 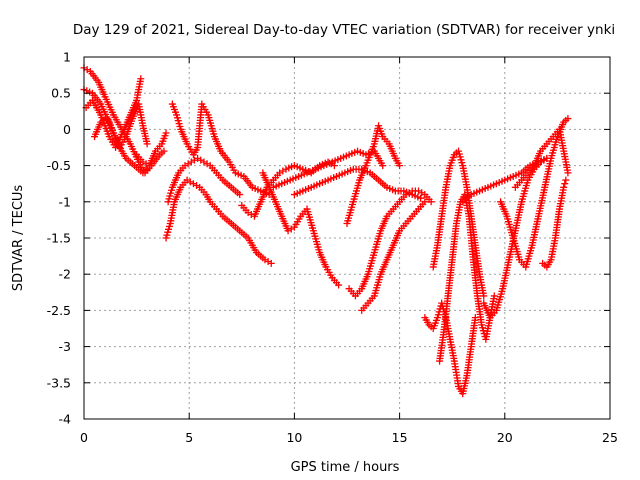 What do you see at coordinates (65, 346) in the screenshot?
I see `y-tick-label: -3` at bounding box center [65, 346].